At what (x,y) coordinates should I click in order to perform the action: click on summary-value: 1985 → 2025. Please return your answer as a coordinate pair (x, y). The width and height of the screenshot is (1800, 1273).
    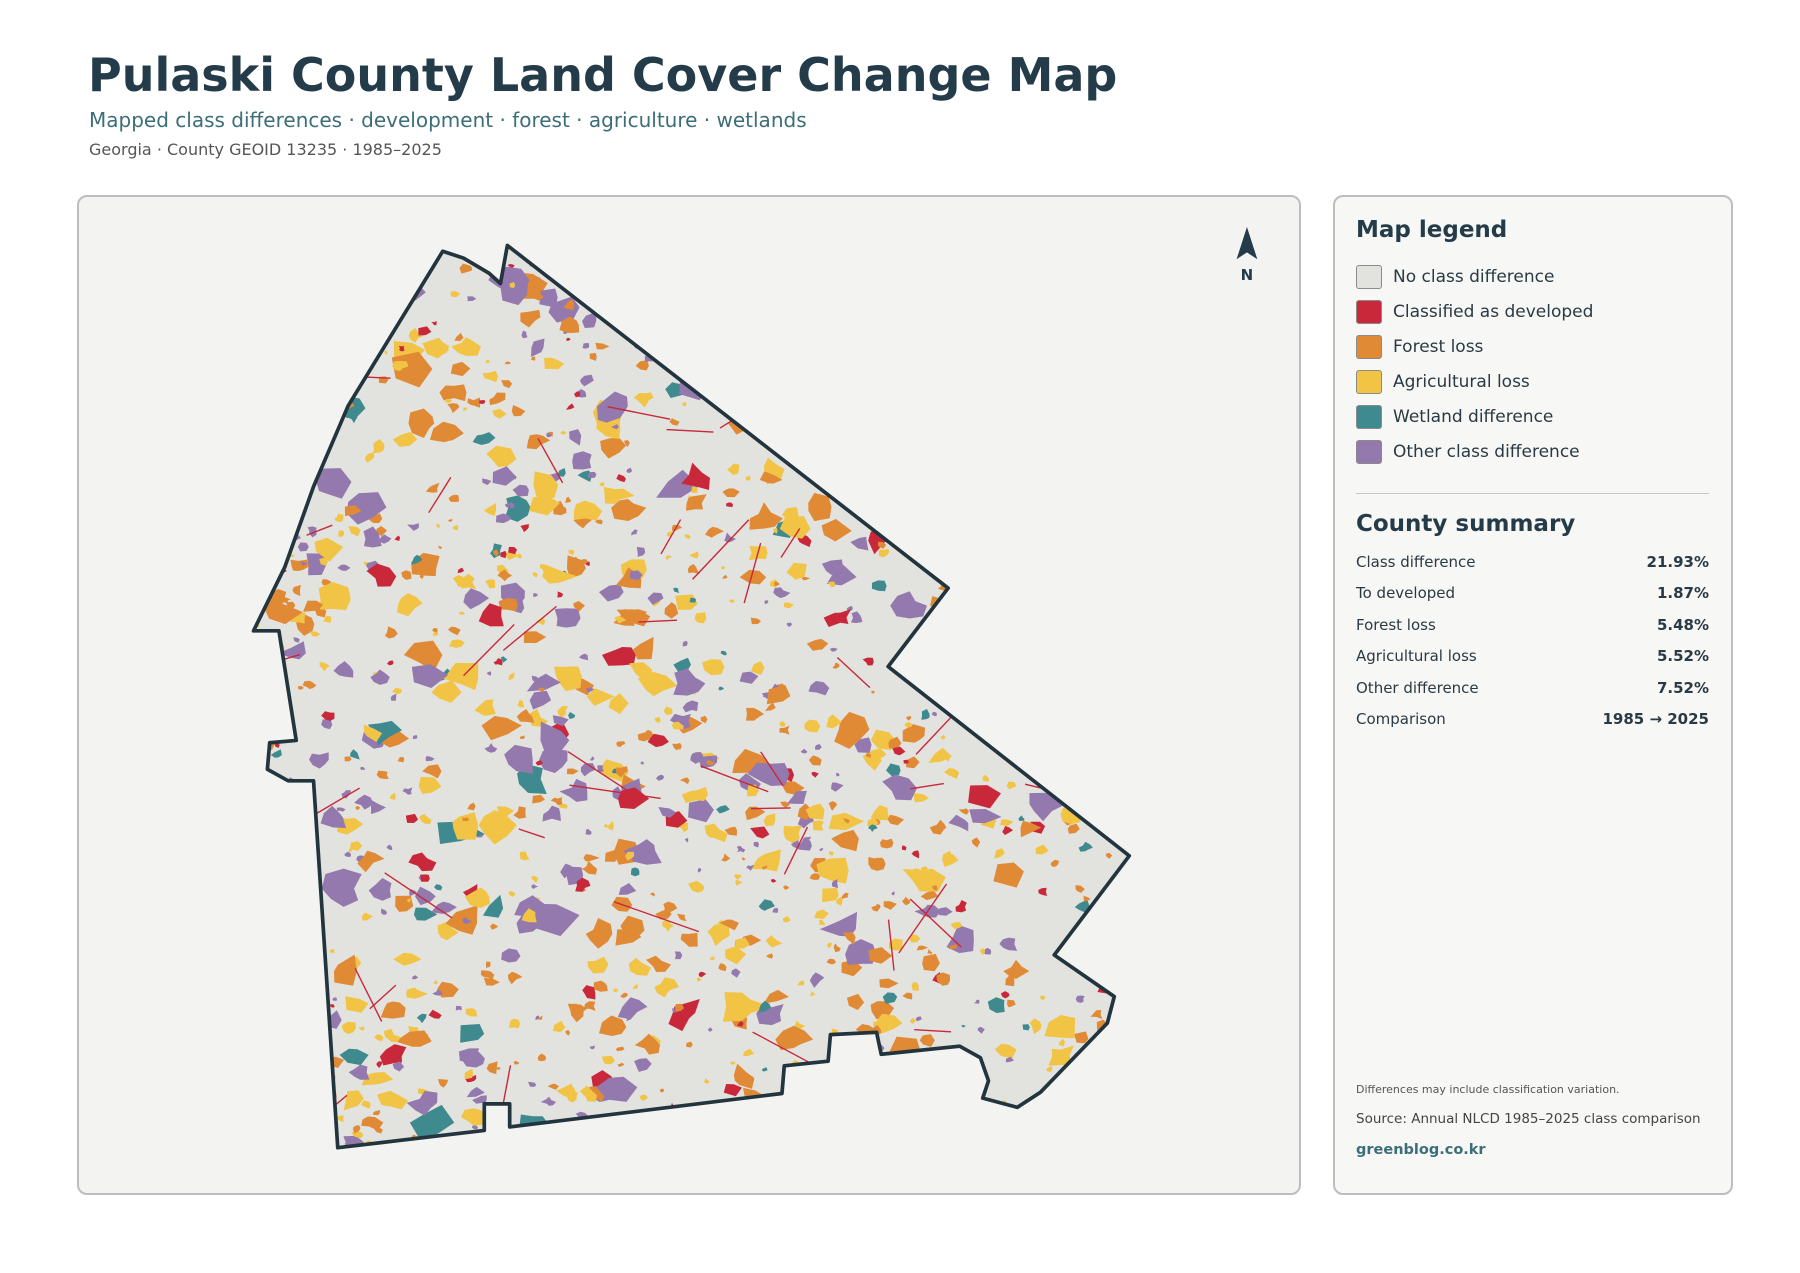
    Looking at the image, I should click on (1655, 719).